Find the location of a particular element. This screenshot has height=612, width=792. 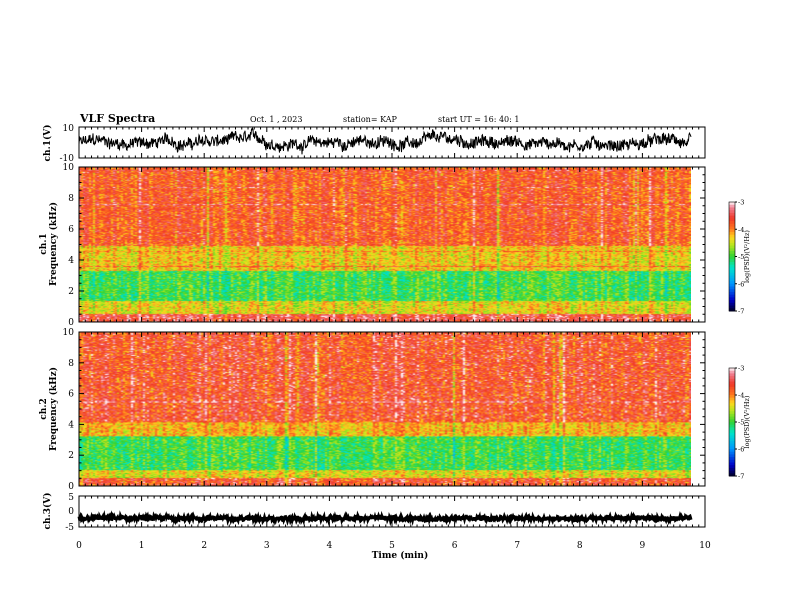

ch3-waveform-ylabel: ch.3(V) is located at coordinates (47, 511).